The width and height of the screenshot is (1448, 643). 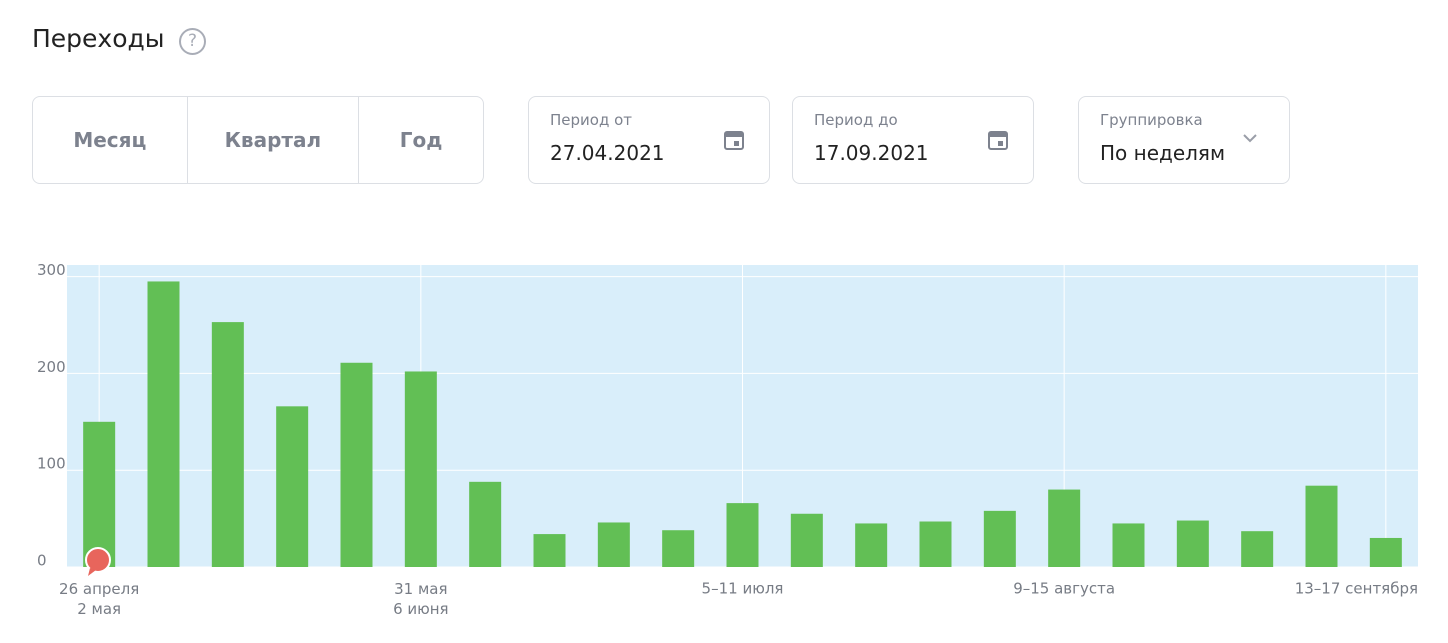 What do you see at coordinates (856, 120) in the screenshot?
I see `field-label: Период до` at bounding box center [856, 120].